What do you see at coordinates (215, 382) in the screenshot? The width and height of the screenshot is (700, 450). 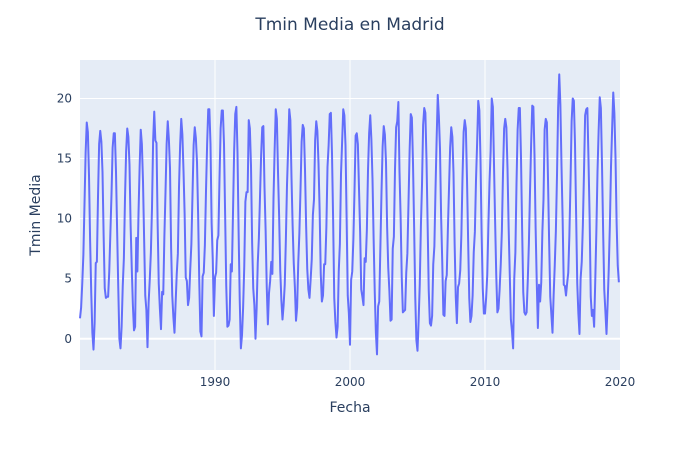 I see `x-tick-label: 1990` at bounding box center [215, 382].